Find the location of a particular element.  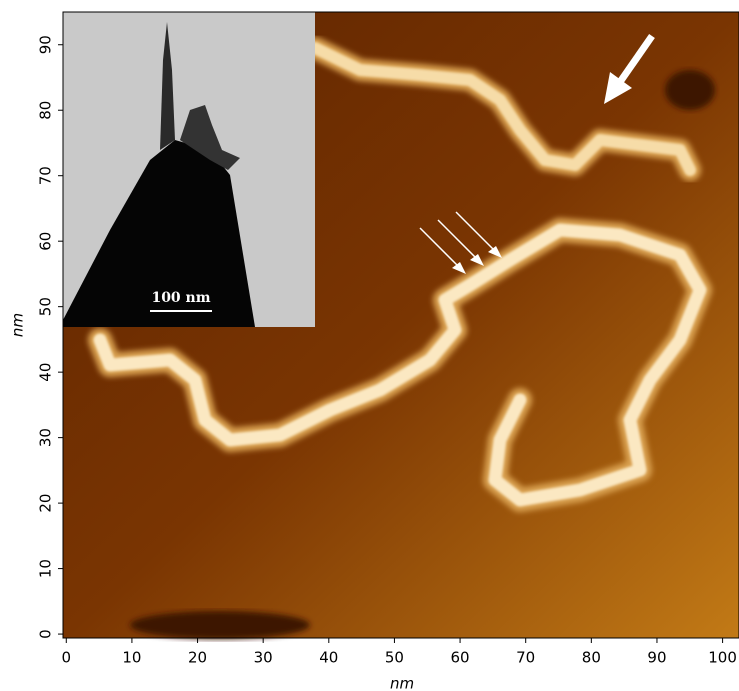

x-tick-label: 80 is located at coordinates (591, 658).